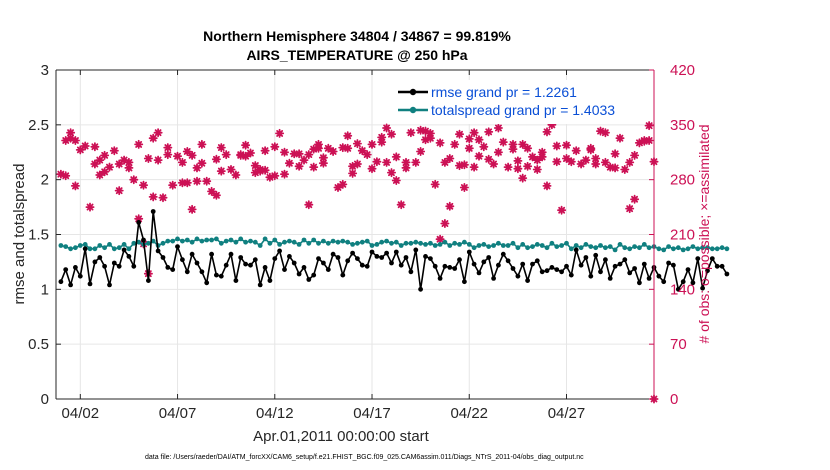 Image resolution: width=830 pixels, height=470 pixels. I want to click on x-tick-label-4: 04/22, so click(469, 413).